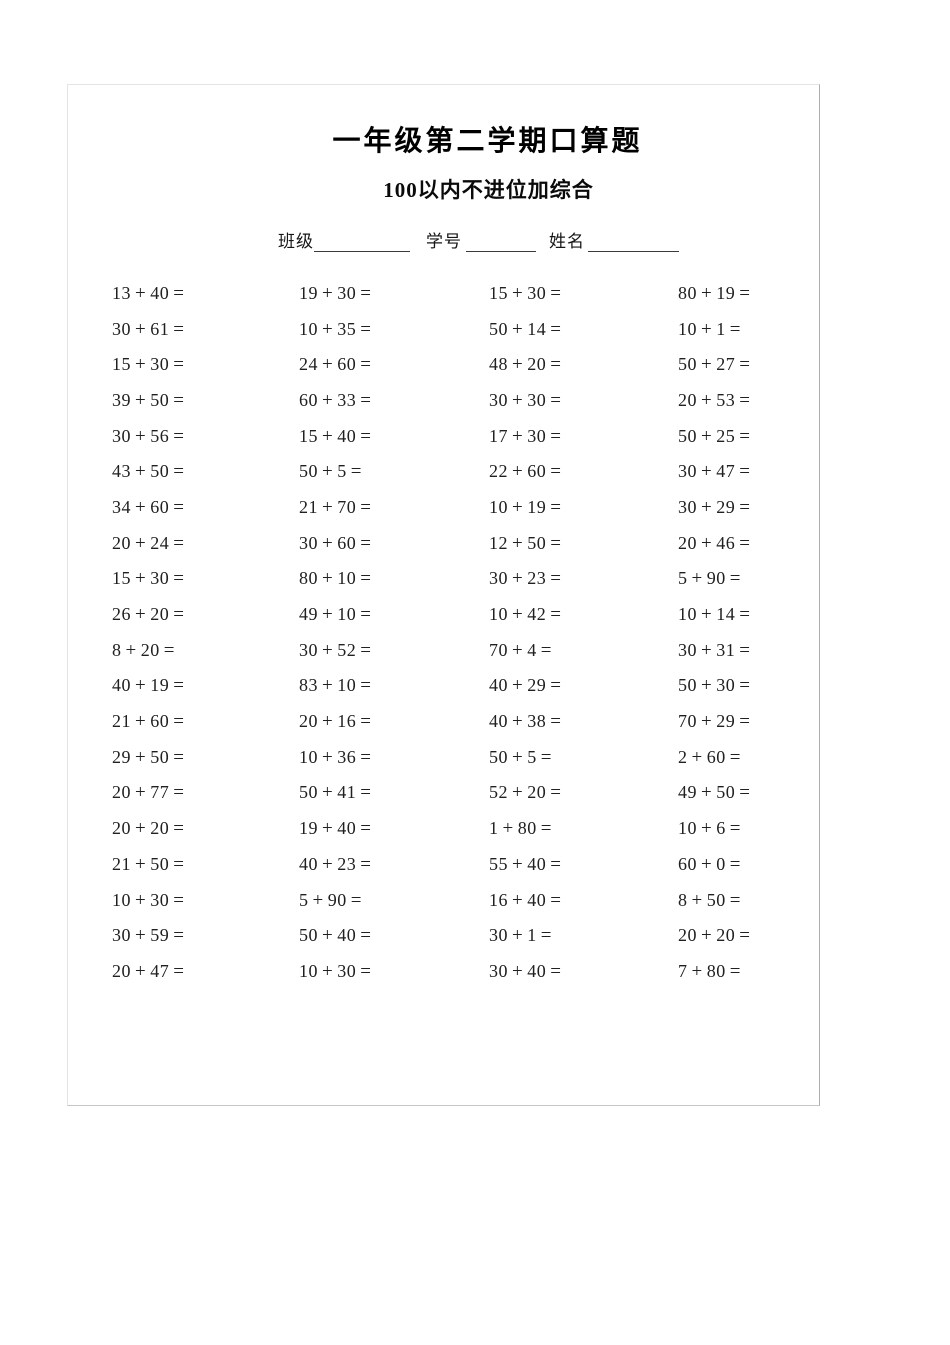 The height and width of the screenshot is (1345, 950). Describe the element at coordinates (520, 650) in the screenshot. I see `problem: 70 +4 =` at that location.